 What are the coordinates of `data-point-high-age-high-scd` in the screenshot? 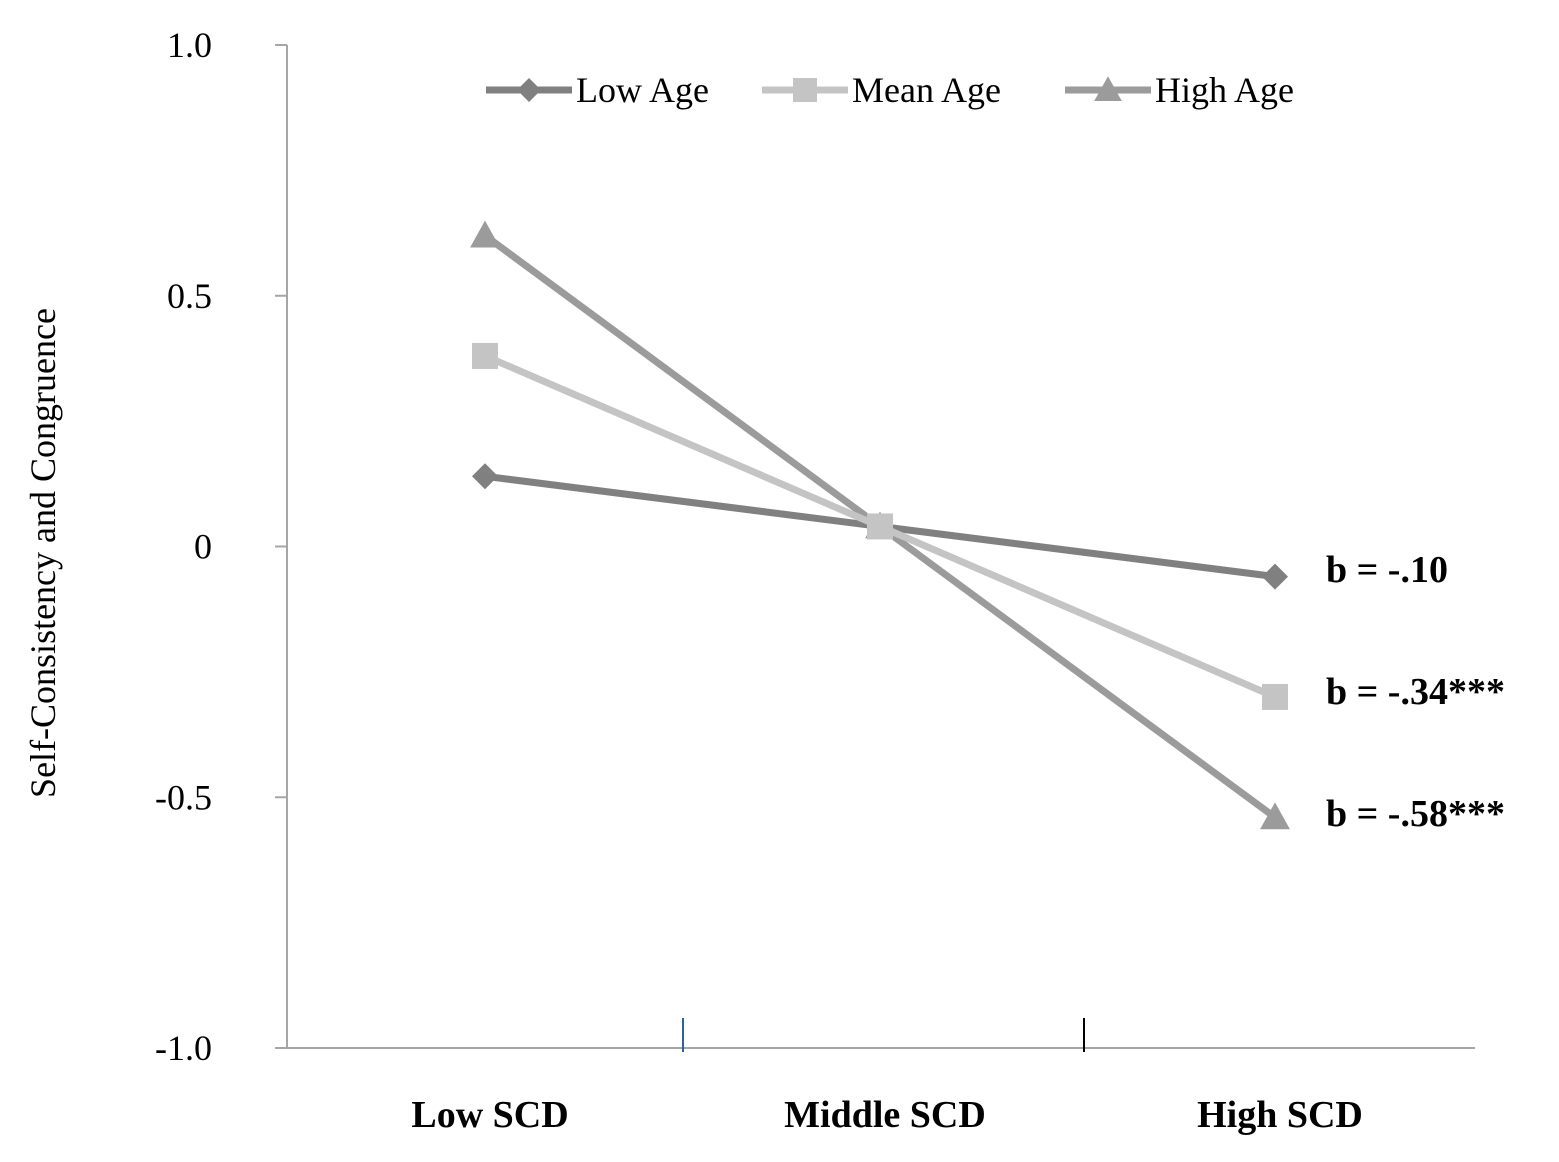 It's located at (1275, 816).